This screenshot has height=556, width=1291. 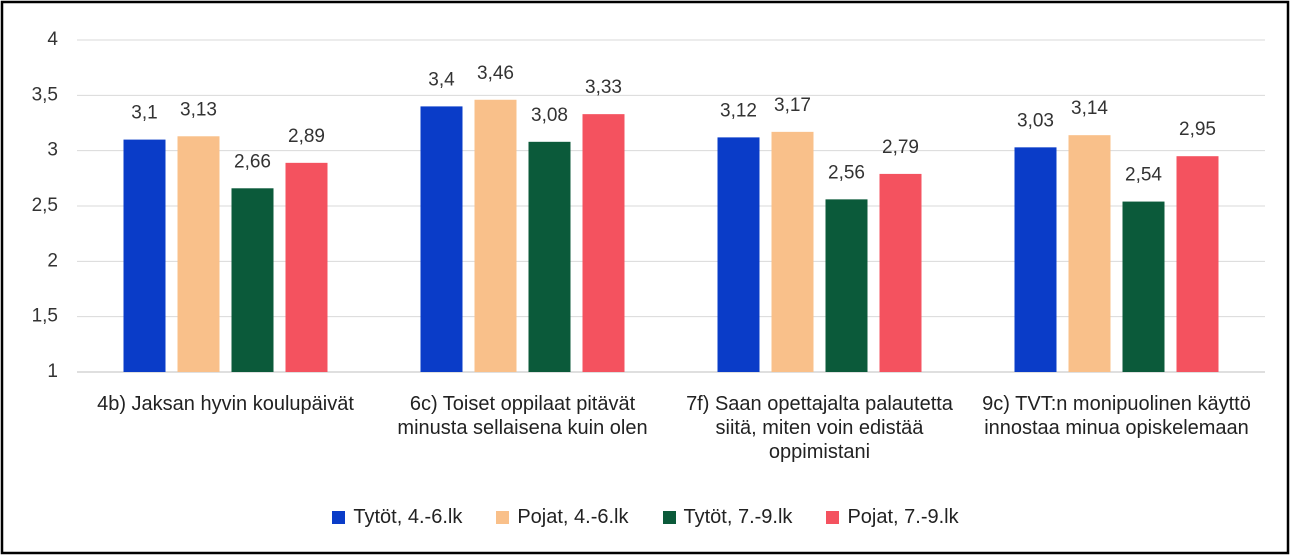 What do you see at coordinates (846, 172) in the screenshot?
I see `data-label: 2,56` at bounding box center [846, 172].